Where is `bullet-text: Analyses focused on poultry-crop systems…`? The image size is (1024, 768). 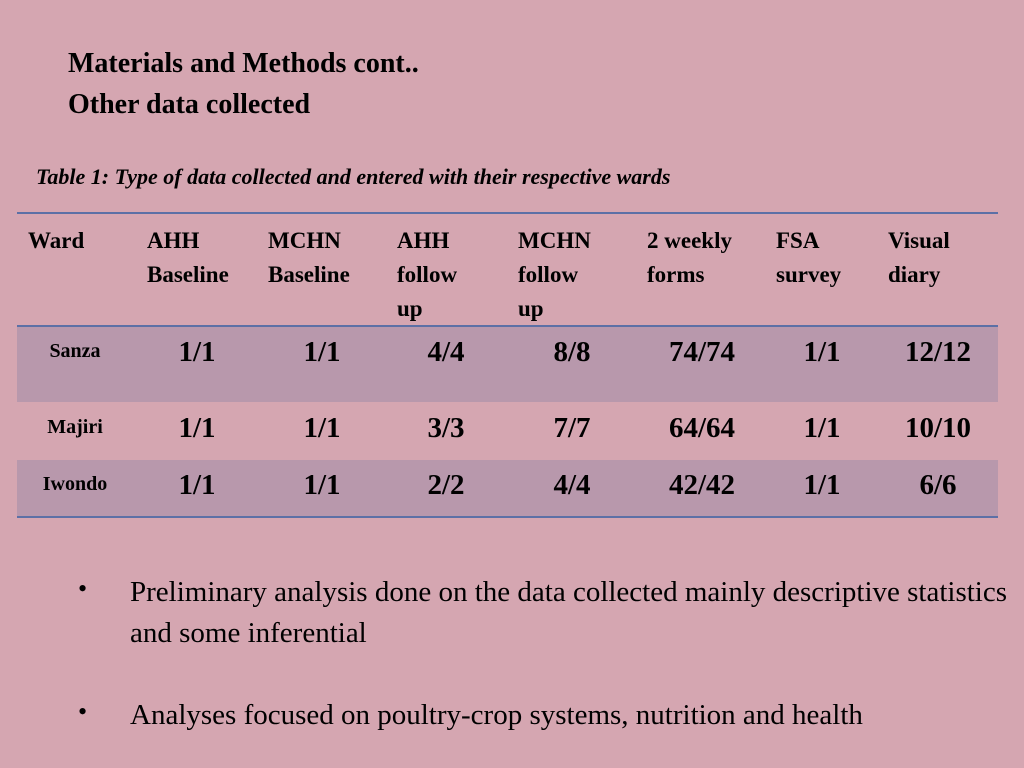
bullet-text: Analyses focused on poultry-crop systems… is located at coordinates (496, 715).